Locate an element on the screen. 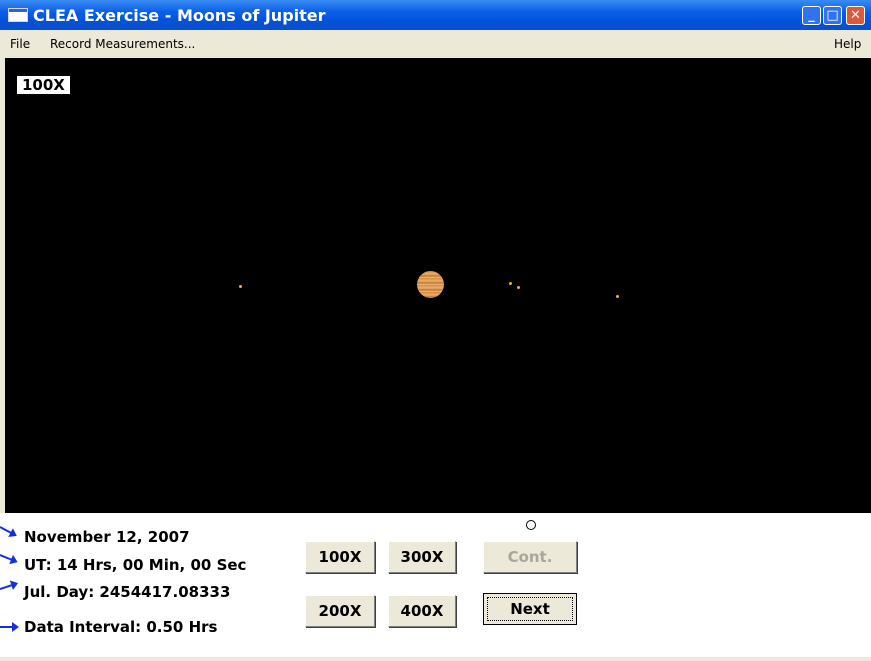 The height and width of the screenshot is (661, 871). data-interval-readout: Data Interval: 0.50 Hrs is located at coordinates (121, 627).